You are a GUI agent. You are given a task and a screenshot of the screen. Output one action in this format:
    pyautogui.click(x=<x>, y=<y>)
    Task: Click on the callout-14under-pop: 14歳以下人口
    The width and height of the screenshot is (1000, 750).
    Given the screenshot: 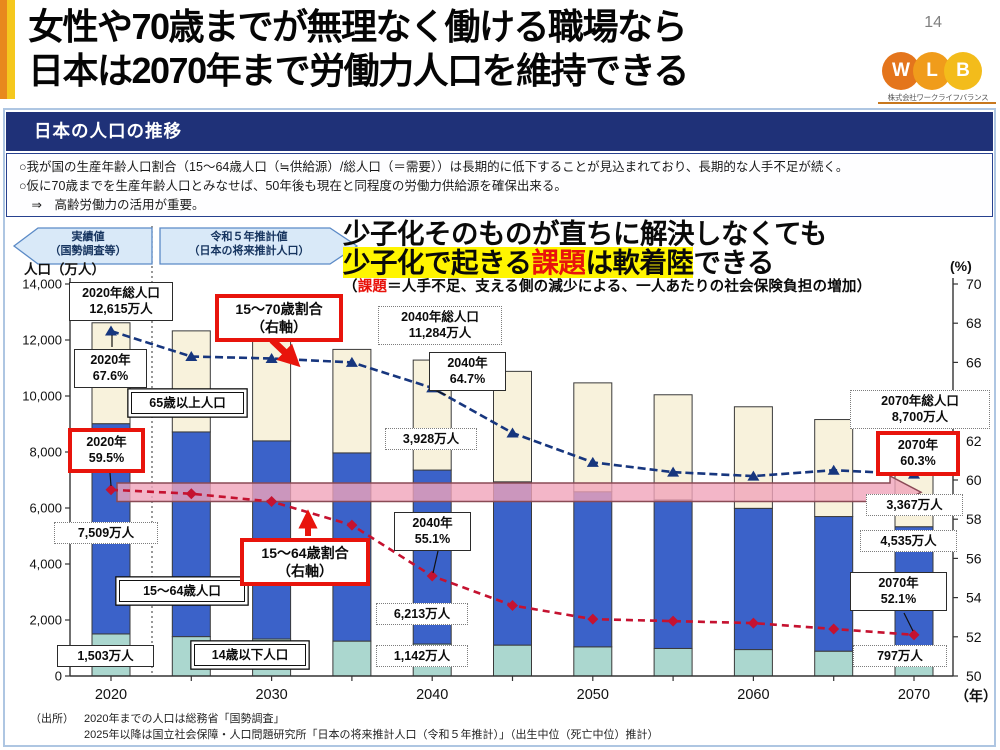 What is the action you would take?
    pyautogui.click(x=250, y=655)
    